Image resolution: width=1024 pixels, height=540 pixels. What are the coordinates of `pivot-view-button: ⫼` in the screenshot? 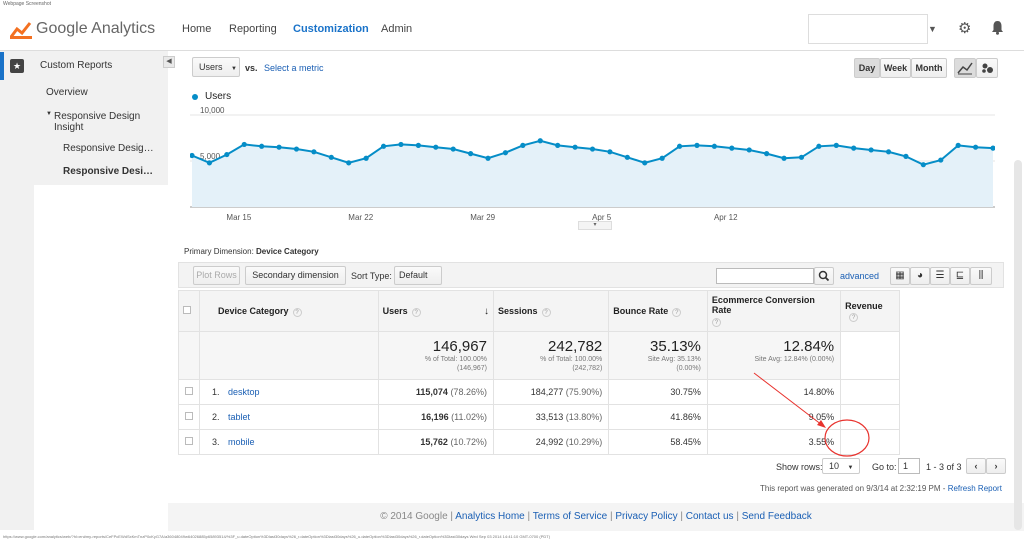 It's located at (981, 276).